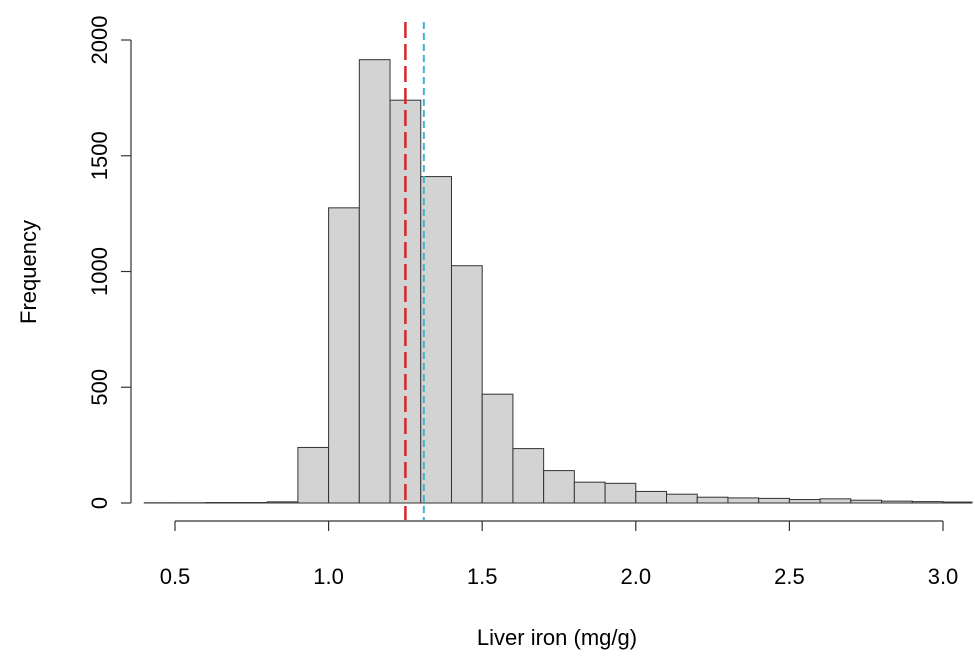 The height and width of the screenshot is (657, 975). I want to click on x-axis-title: Liver iron (mg/g), so click(557, 637).